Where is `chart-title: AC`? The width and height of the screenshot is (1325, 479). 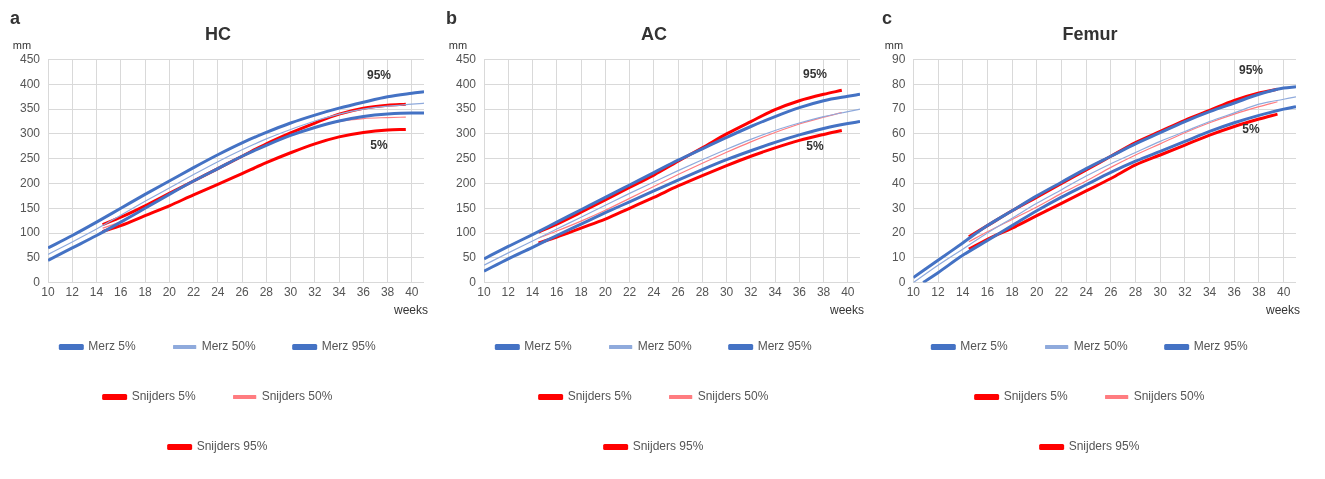 chart-title: AC is located at coordinates (654, 33).